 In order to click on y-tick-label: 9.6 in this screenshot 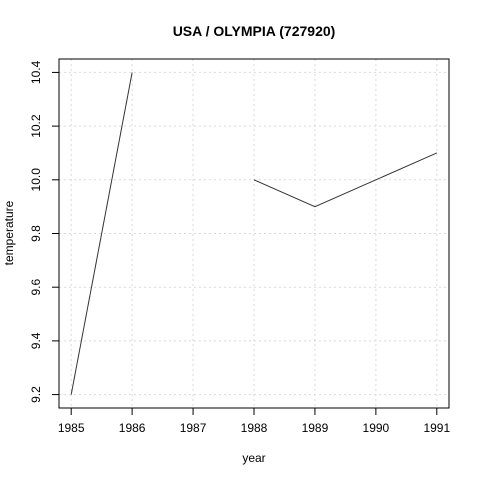, I will do `click(36, 287)`.